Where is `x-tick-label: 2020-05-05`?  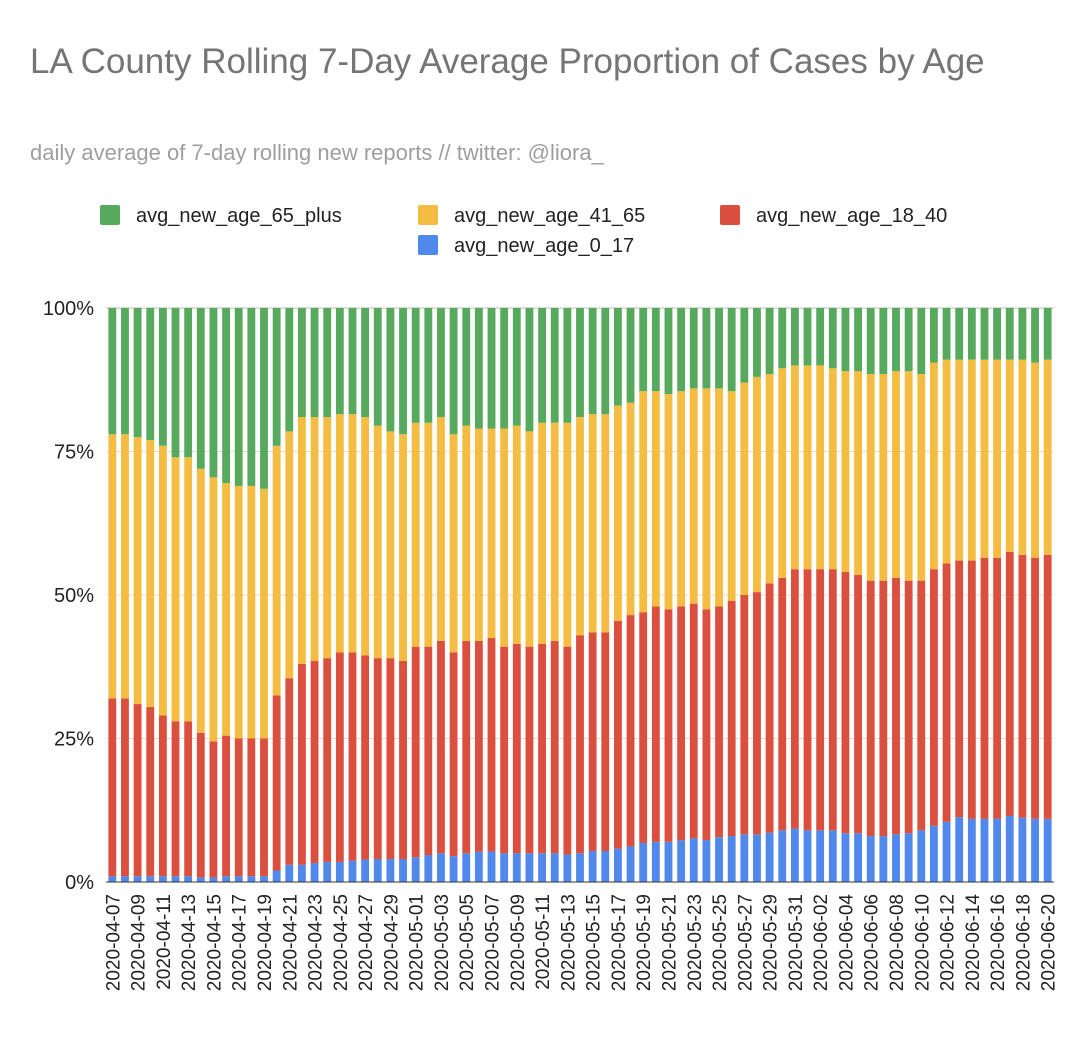
x-tick-label: 2020-05-05 is located at coordinates (467, 942).